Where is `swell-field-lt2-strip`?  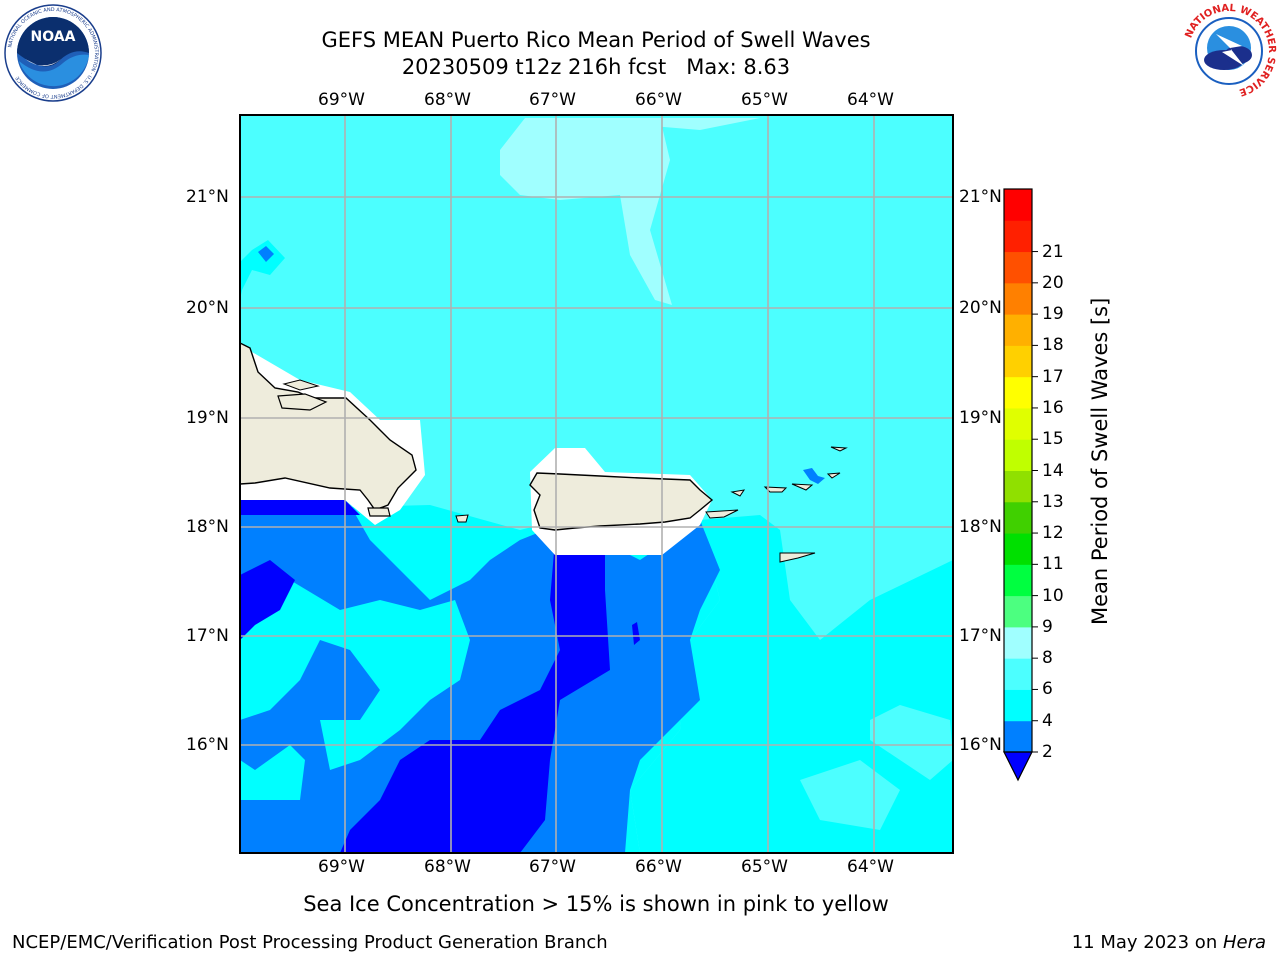
swell-field-lt2-strip is located at coordinates (300, 507).